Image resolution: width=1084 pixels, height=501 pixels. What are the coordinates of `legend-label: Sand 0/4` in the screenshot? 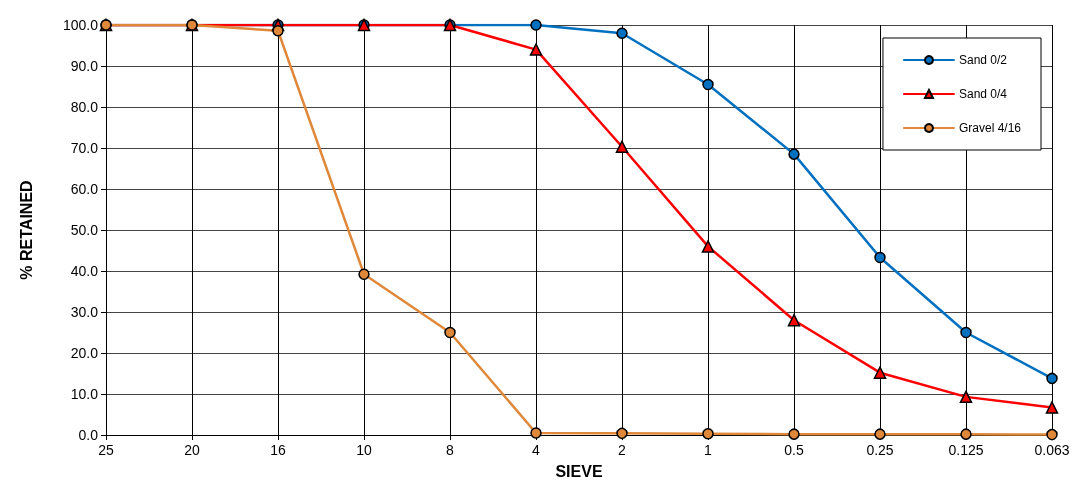 It's located at (983, 94).